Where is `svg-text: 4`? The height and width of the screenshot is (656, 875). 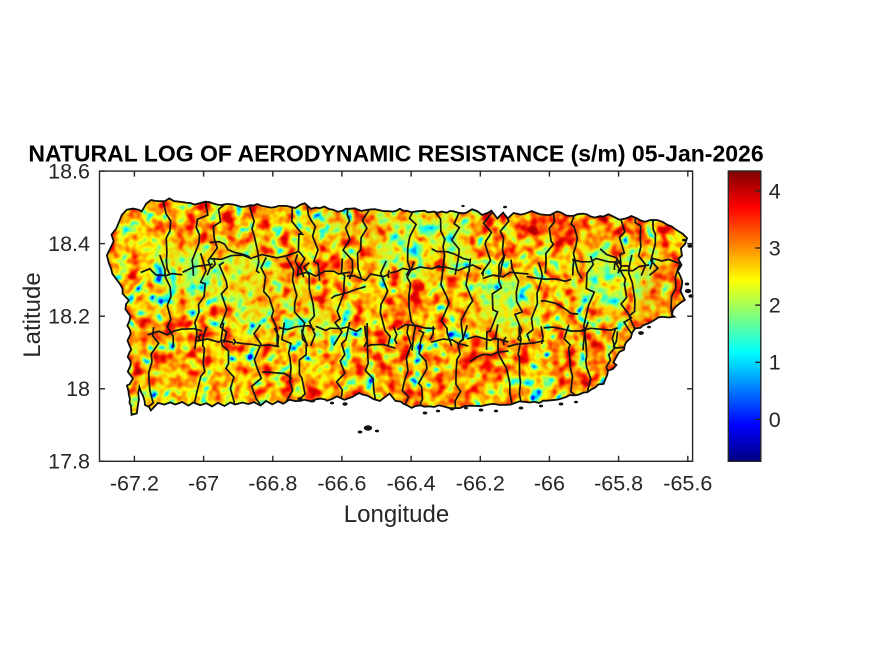 svg-text: 4 is located at coordinates (775, 191).